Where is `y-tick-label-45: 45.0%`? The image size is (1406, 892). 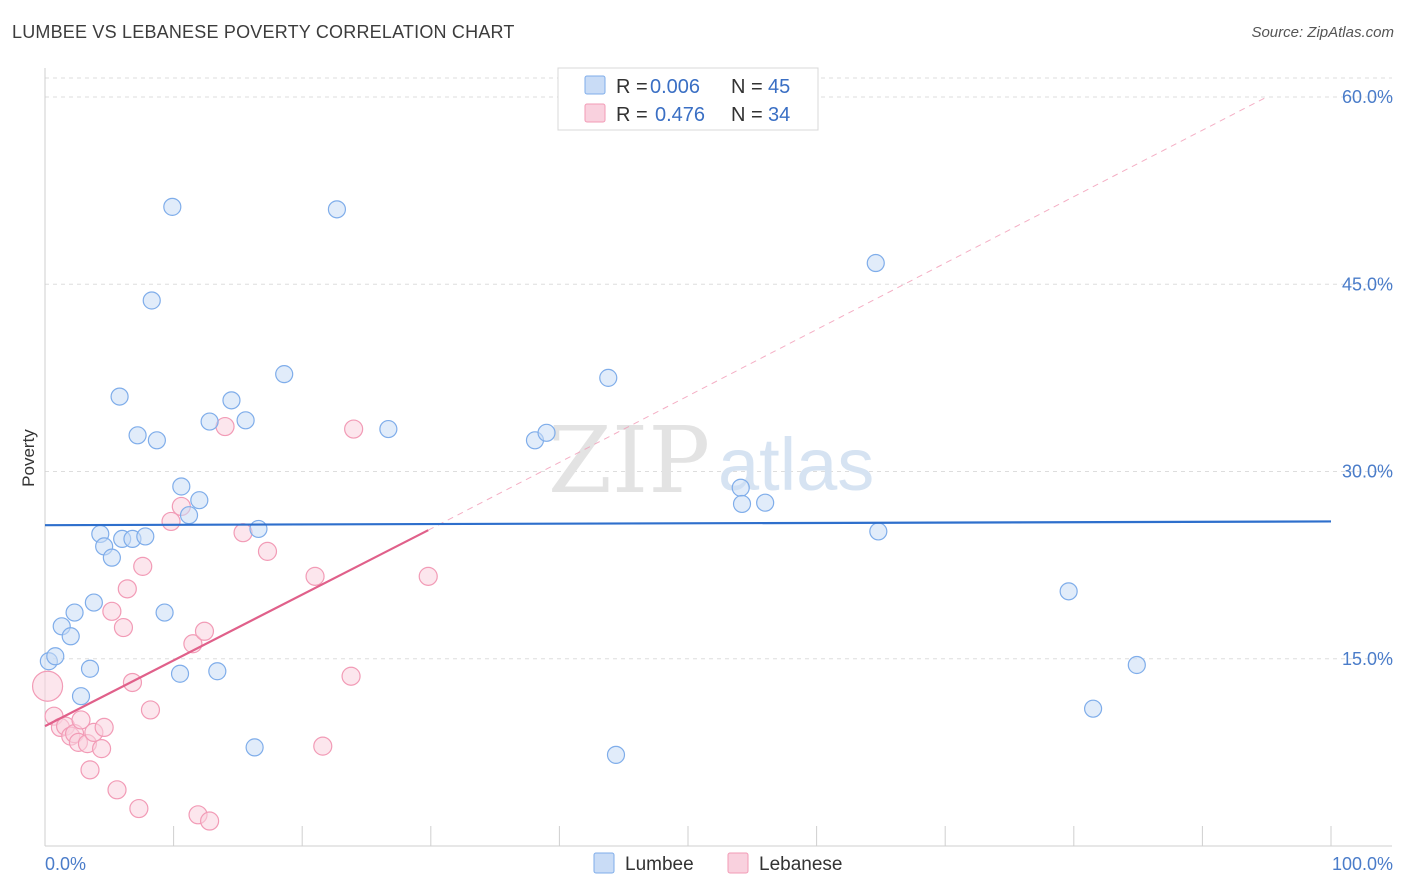 y-tick-label-45: 45.0% is located at coordinates (1367, 284).